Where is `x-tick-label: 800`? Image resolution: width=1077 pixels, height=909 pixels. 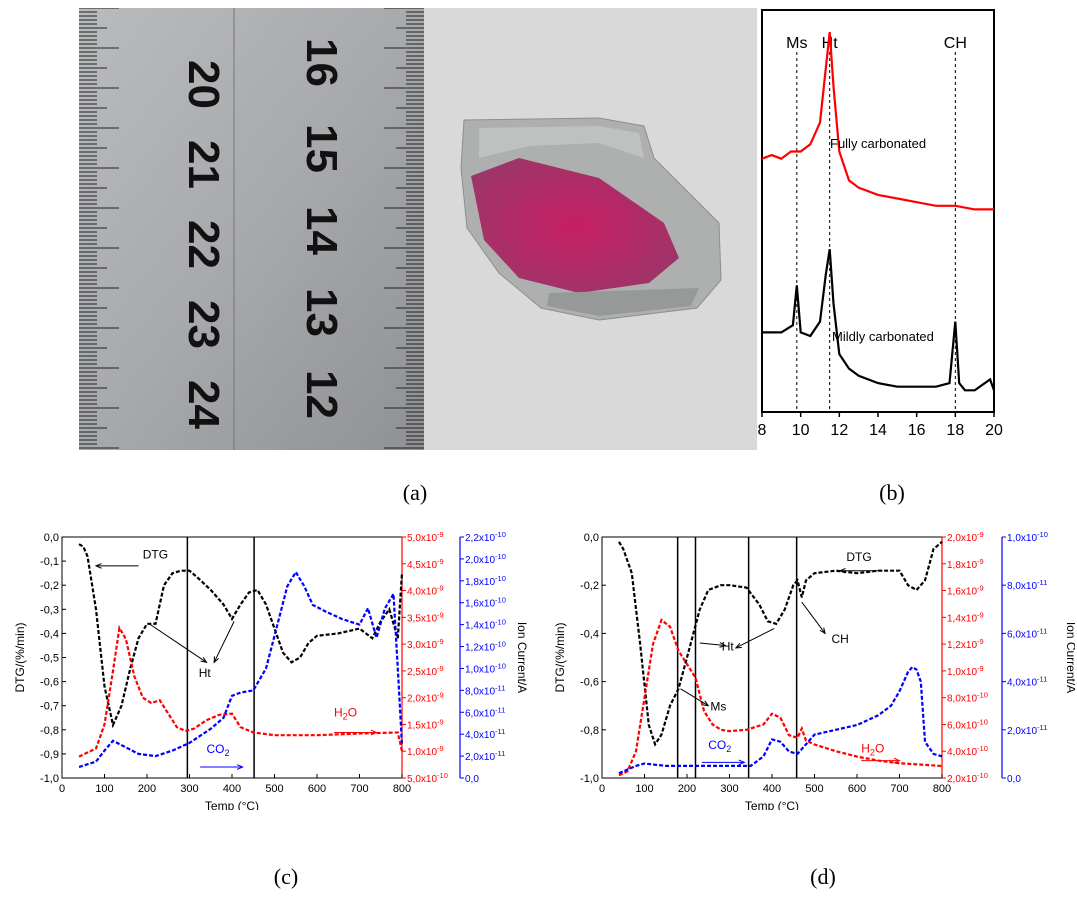 x-tick-label: 800 is located at coordinates (942, 789).